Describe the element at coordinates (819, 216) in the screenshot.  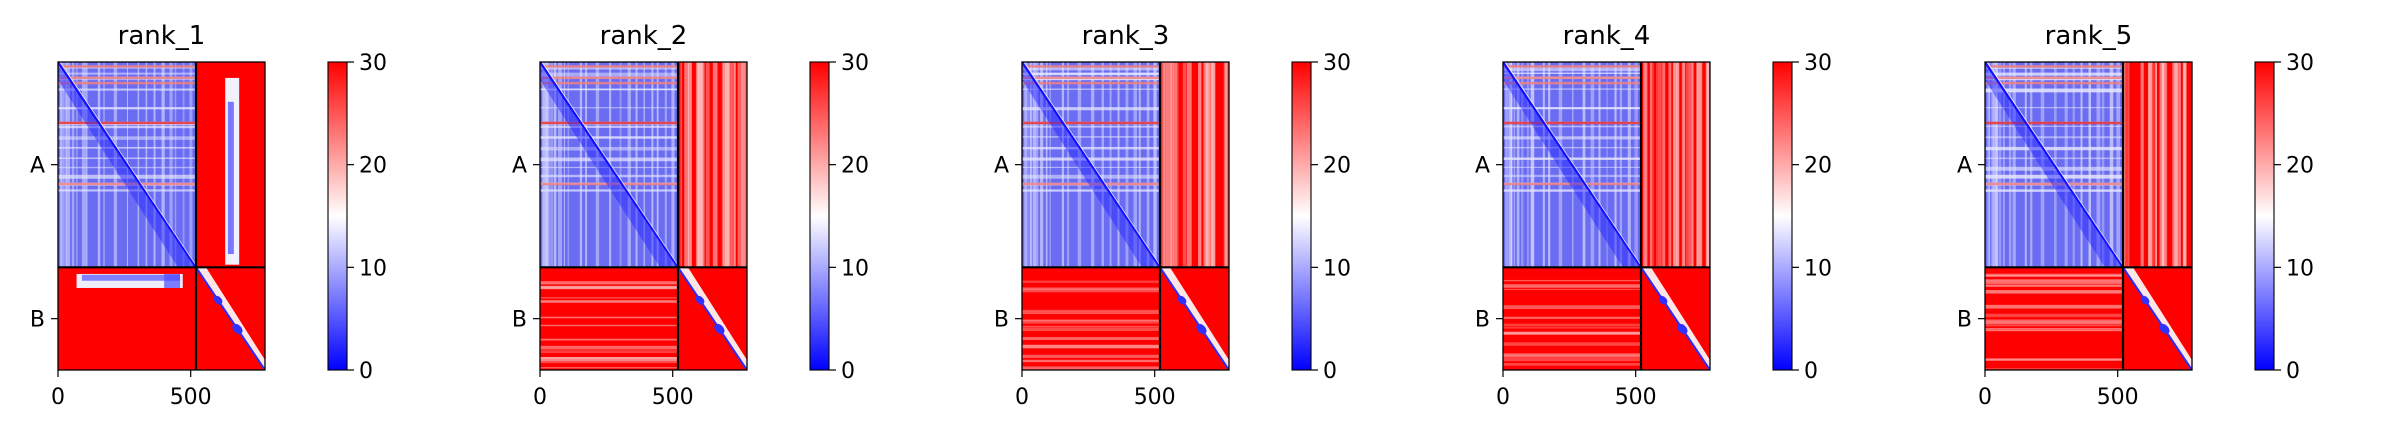
I see `colorbar-frame` at that location.